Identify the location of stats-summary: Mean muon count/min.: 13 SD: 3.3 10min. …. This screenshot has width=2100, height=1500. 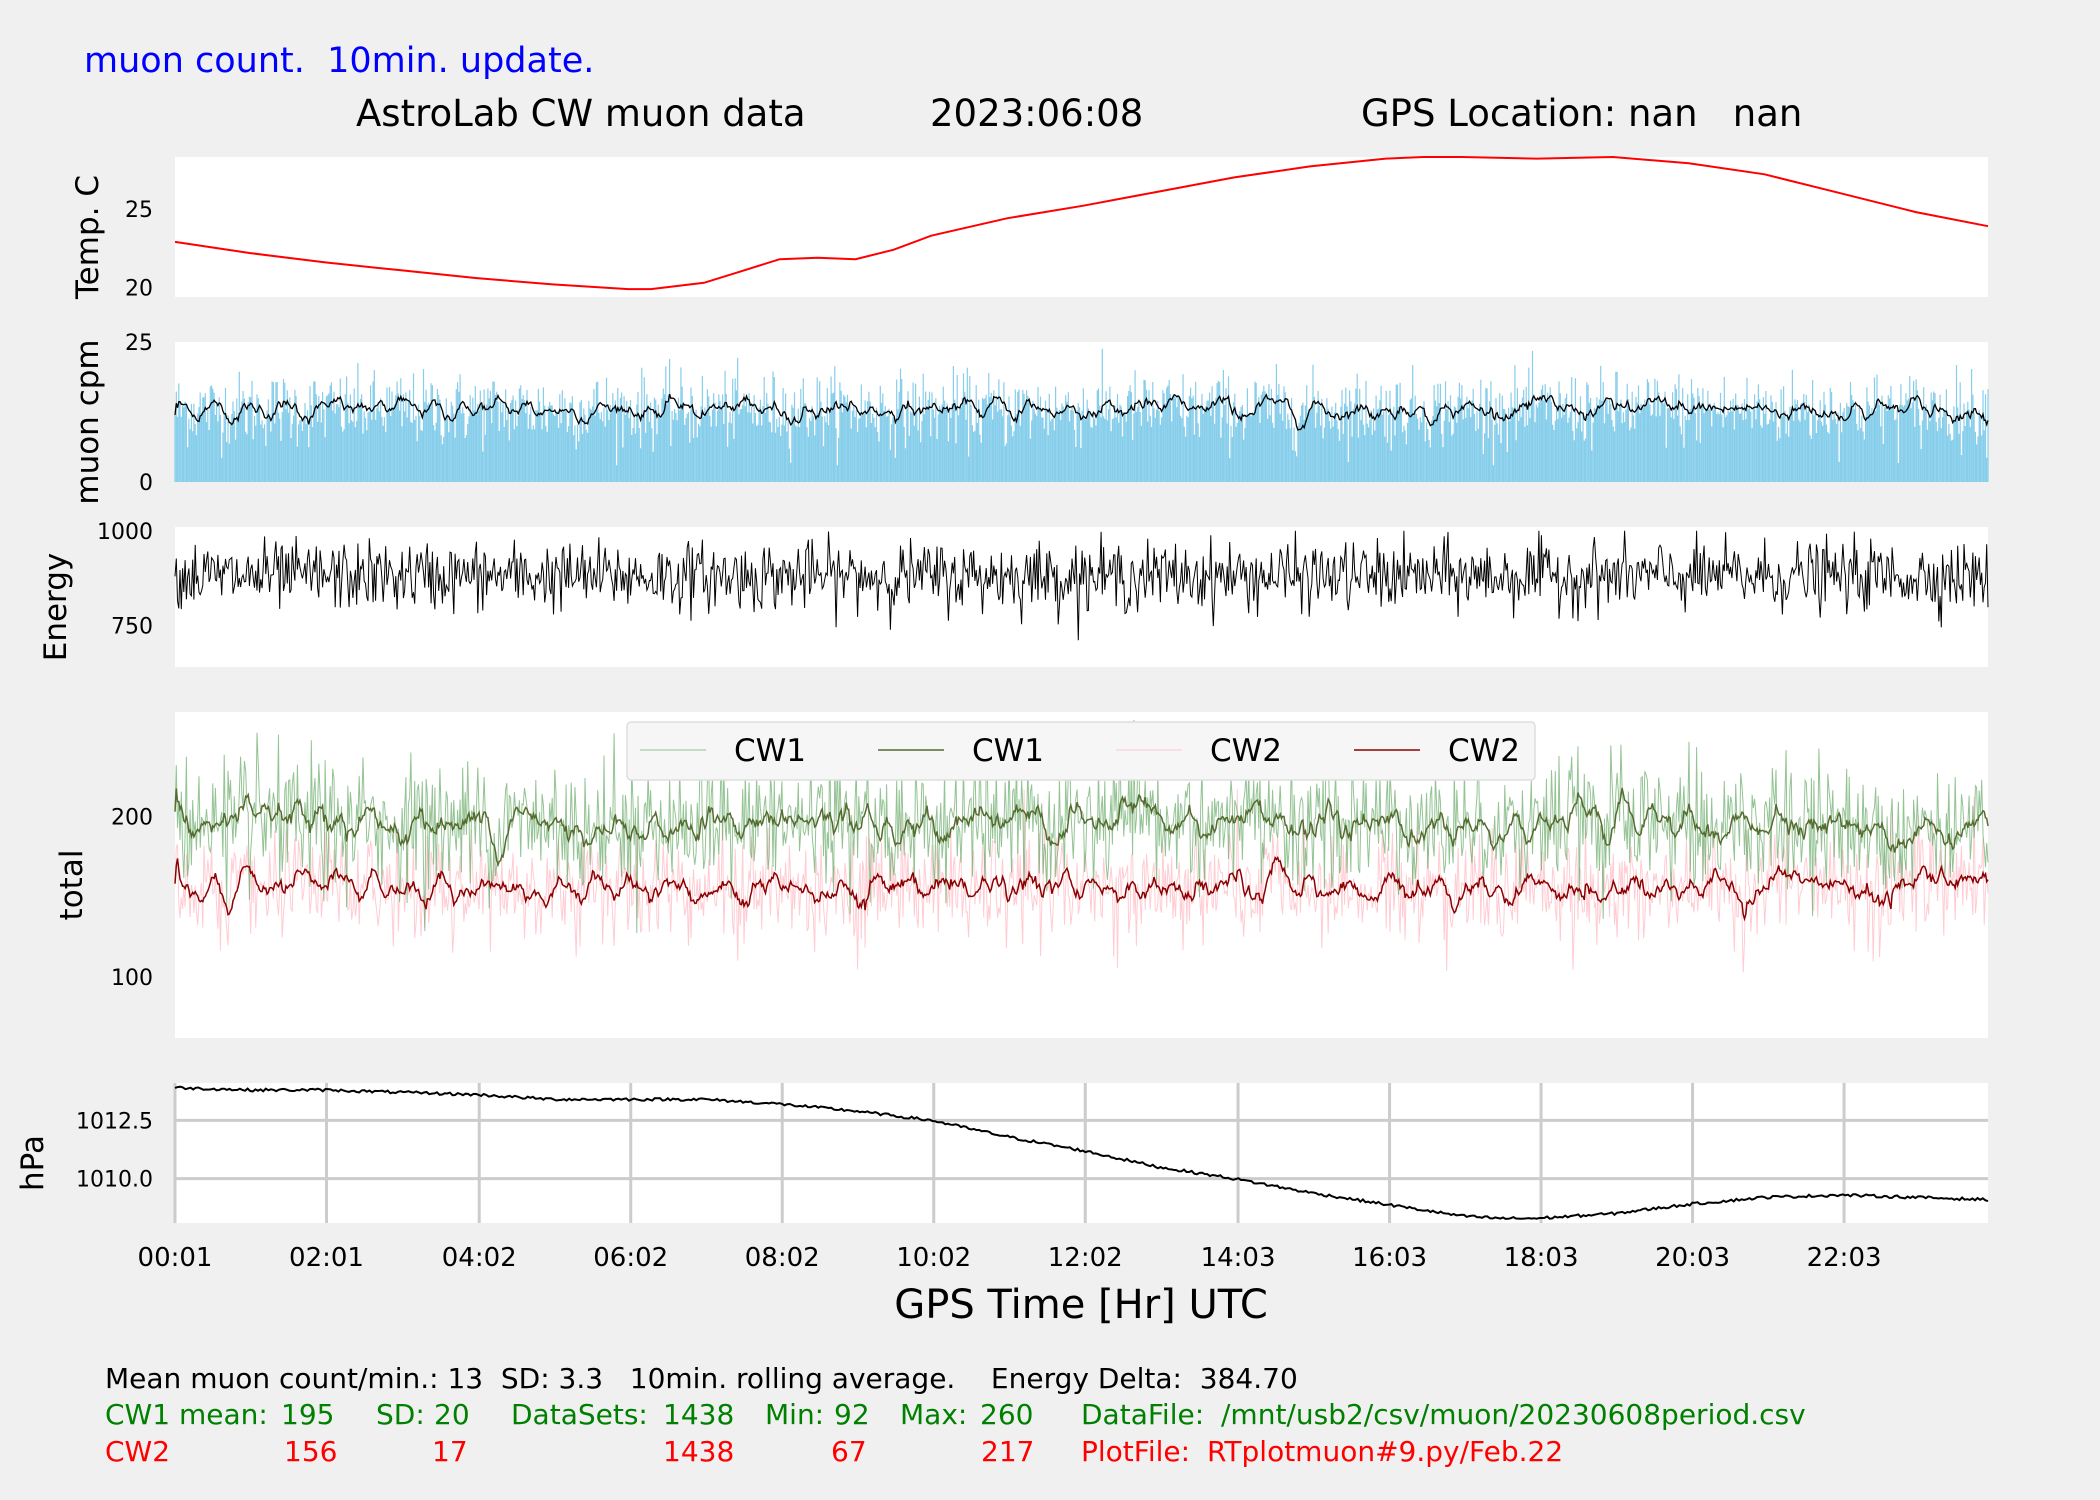
(701, 1378).